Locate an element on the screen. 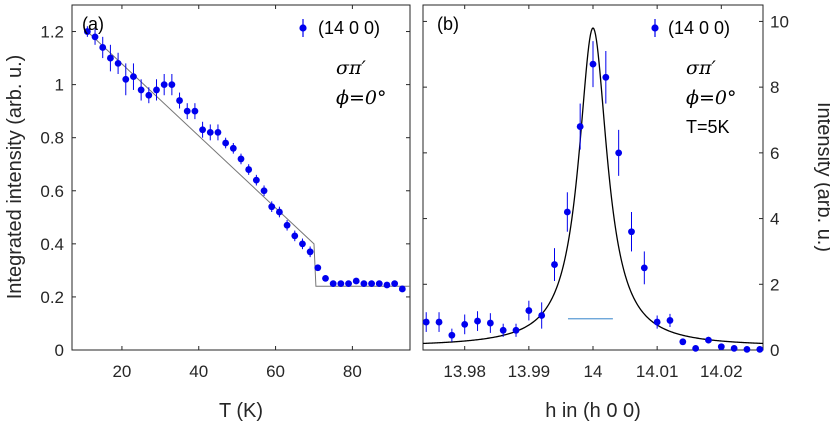 The image size is (830, 425). panel-a-legend-label: (14 0 0) is located at coordinates (349, 28).